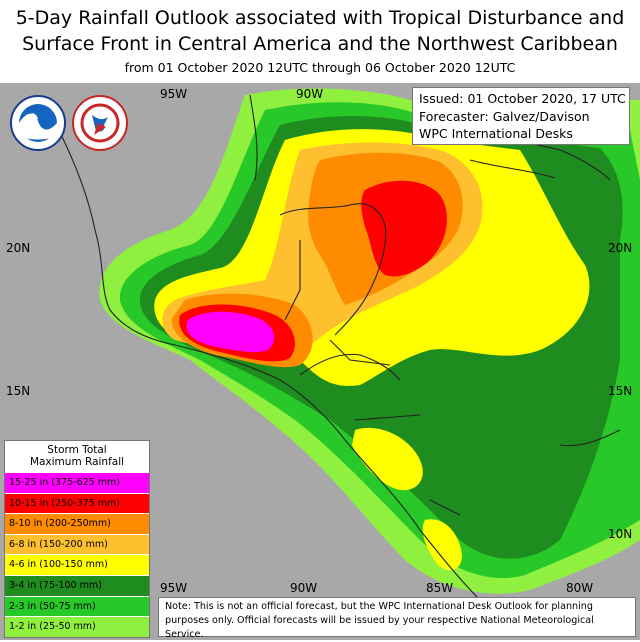 The image size is (640, 642). Describe the element at coordinates (77, 503) in the screenshot. I see `legend-item: 10-15 in (250-375 mm)` at that location.